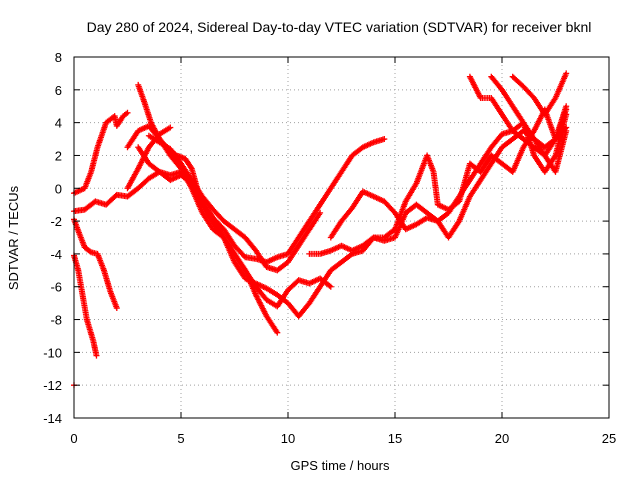  I want to click on y-tick-label: -14, so click(52, 418).